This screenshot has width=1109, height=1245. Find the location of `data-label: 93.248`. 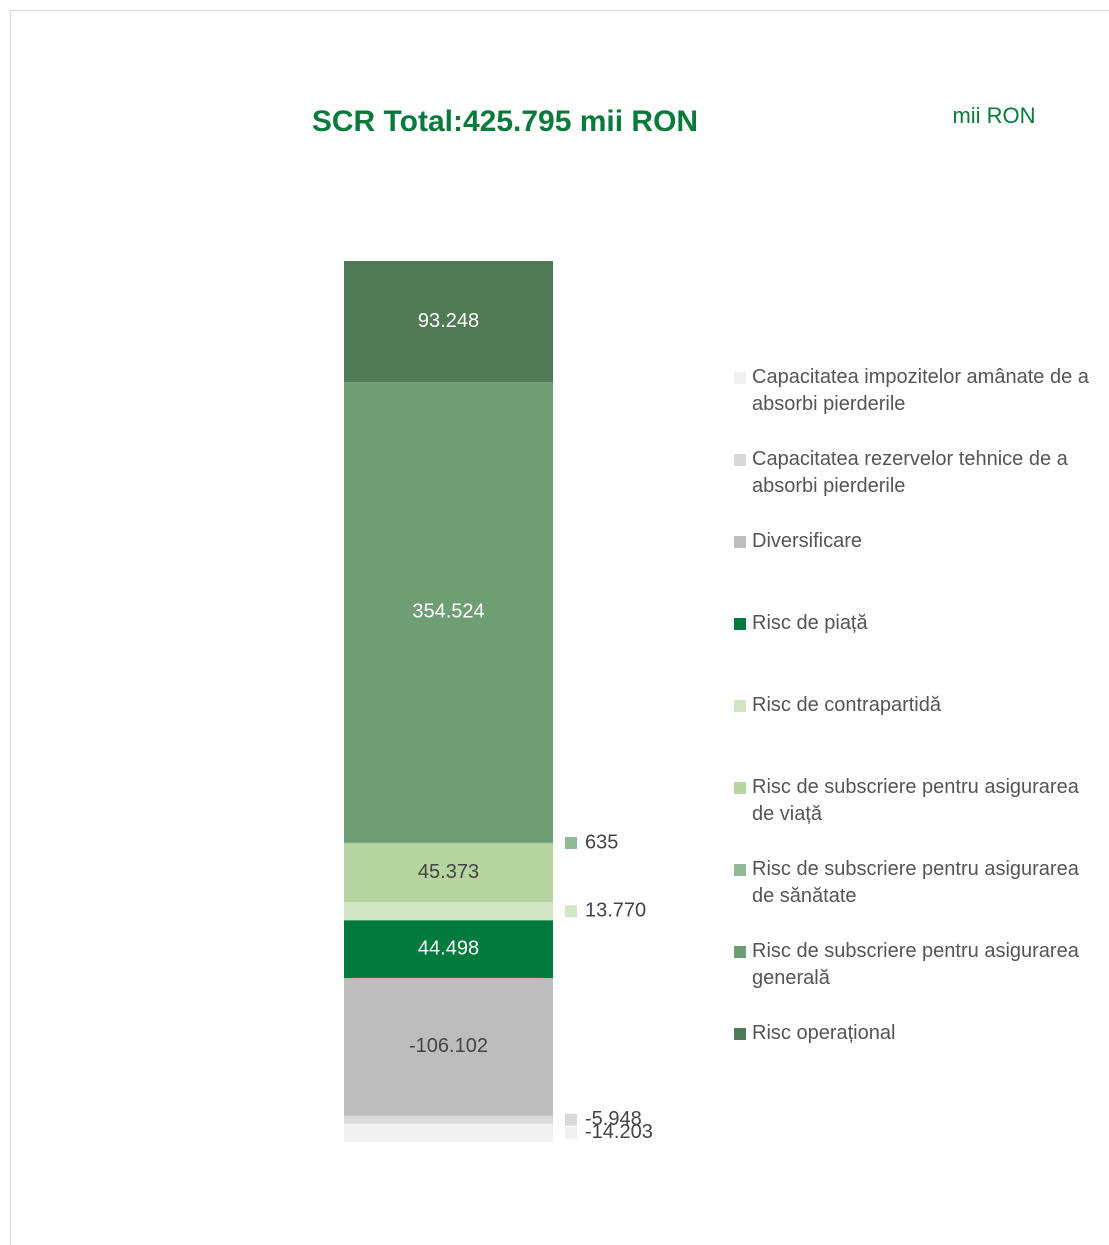

data-label: 93.248 is located at coordinates (448, 321).